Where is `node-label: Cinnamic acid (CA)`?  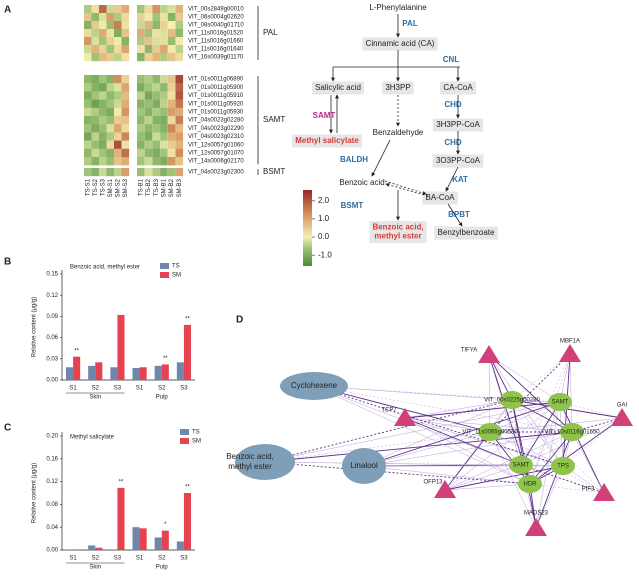 node-label: Cinnamic acid (CA) is located at coordinates (400, 43).